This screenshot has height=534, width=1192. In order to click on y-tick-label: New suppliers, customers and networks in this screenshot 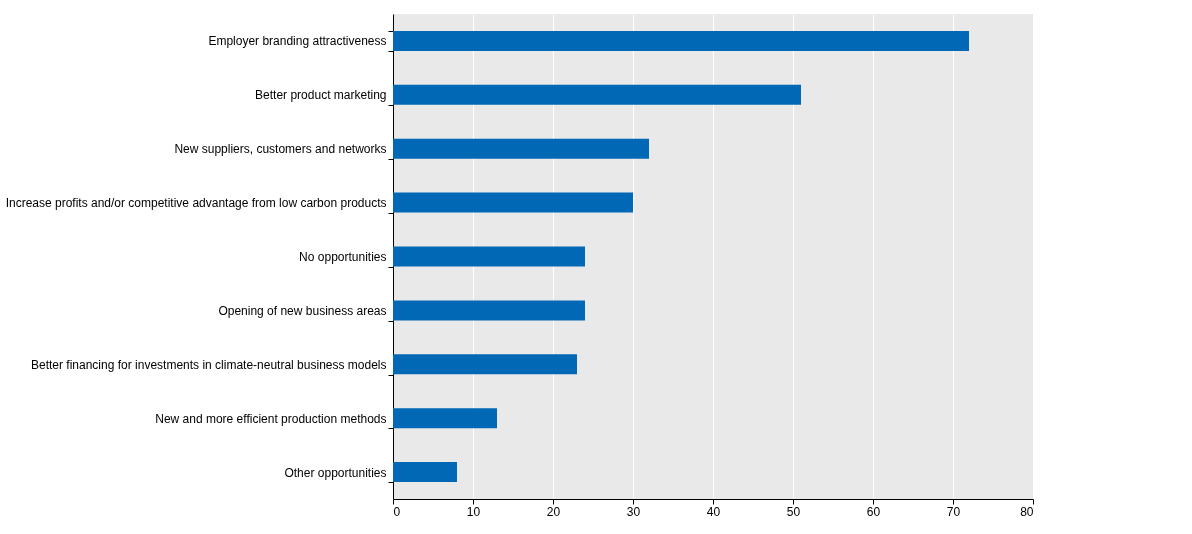, I will do `click(280, 149)`.